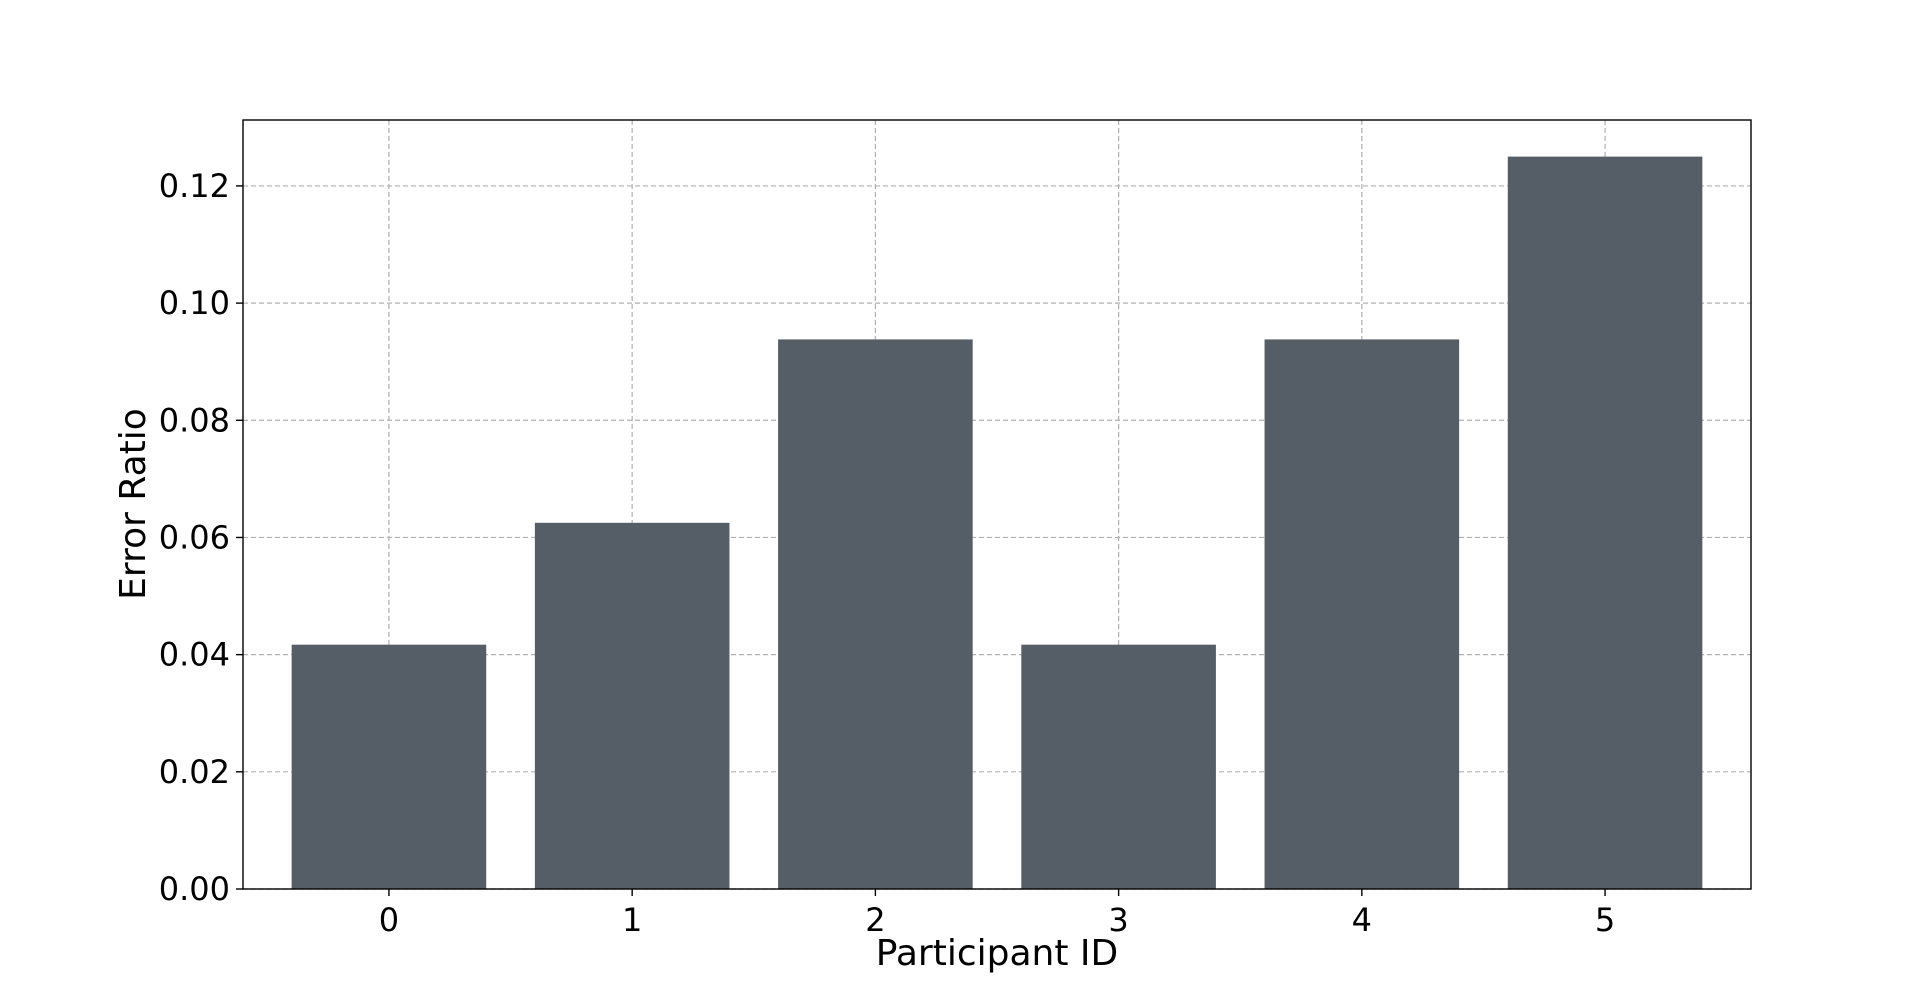  What do you see at coordinates (194, 889) in the screenshot?
I see `y-tick-label: 0.00` at bounding box center [194, 889].